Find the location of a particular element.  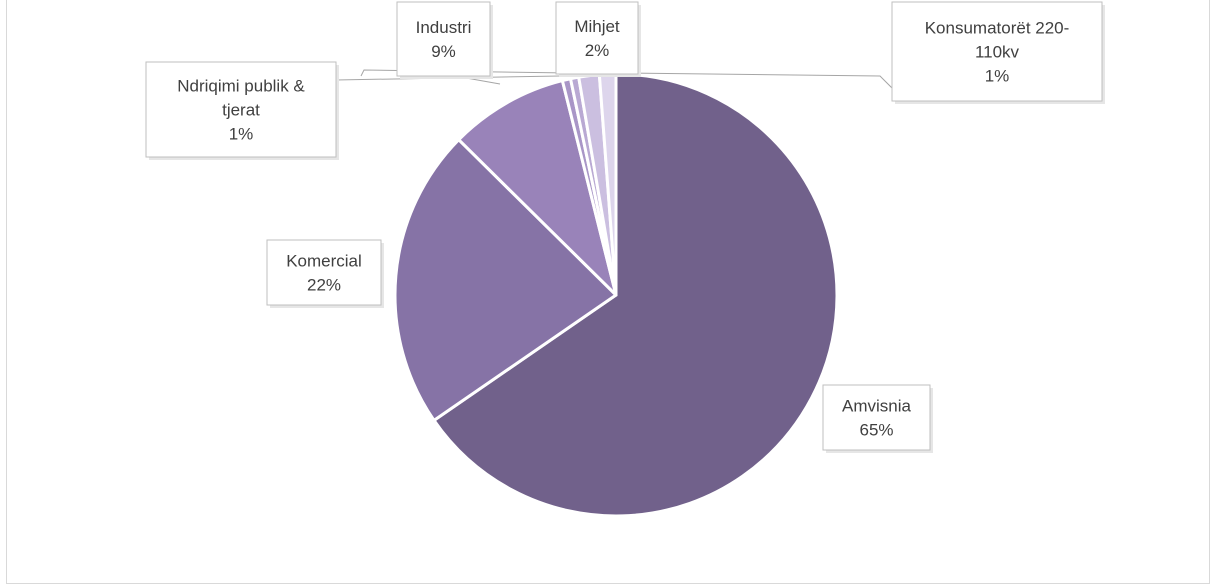

data-label-text: tjerat is located at coordinates (241, 110).